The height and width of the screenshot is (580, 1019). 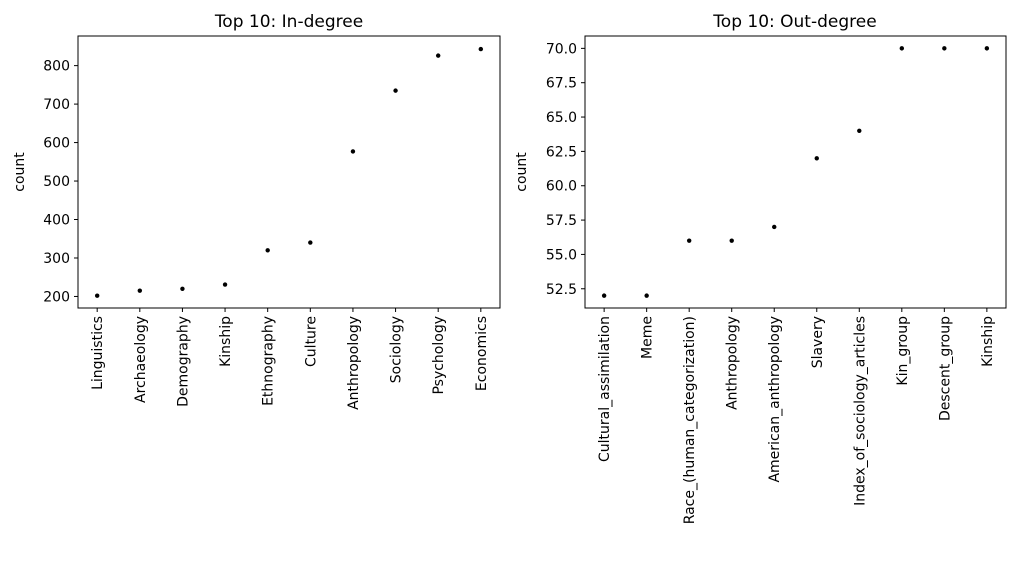 I want to click on x-tick-label: Kin_group, so click(x=903, y=351).